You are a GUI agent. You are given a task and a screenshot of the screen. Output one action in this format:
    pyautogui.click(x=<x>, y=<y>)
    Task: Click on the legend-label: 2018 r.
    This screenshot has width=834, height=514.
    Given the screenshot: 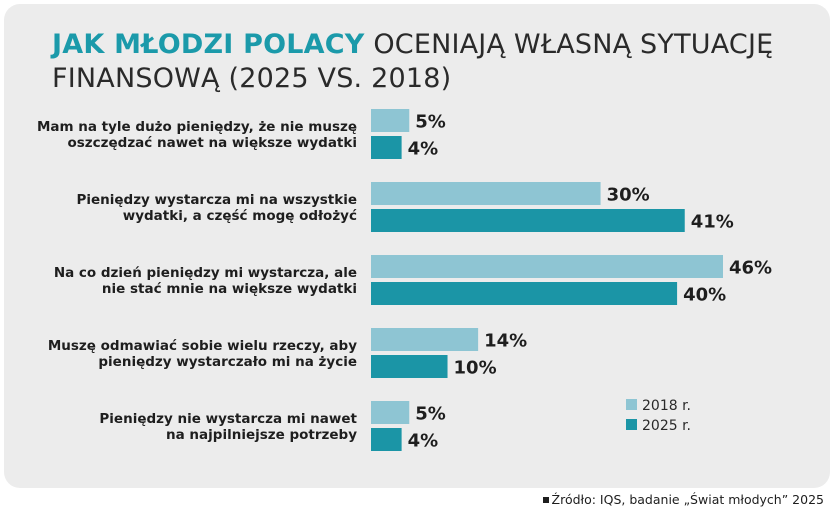 What is the action you would take?
    pyautogui.click(x=666, y=406)
    